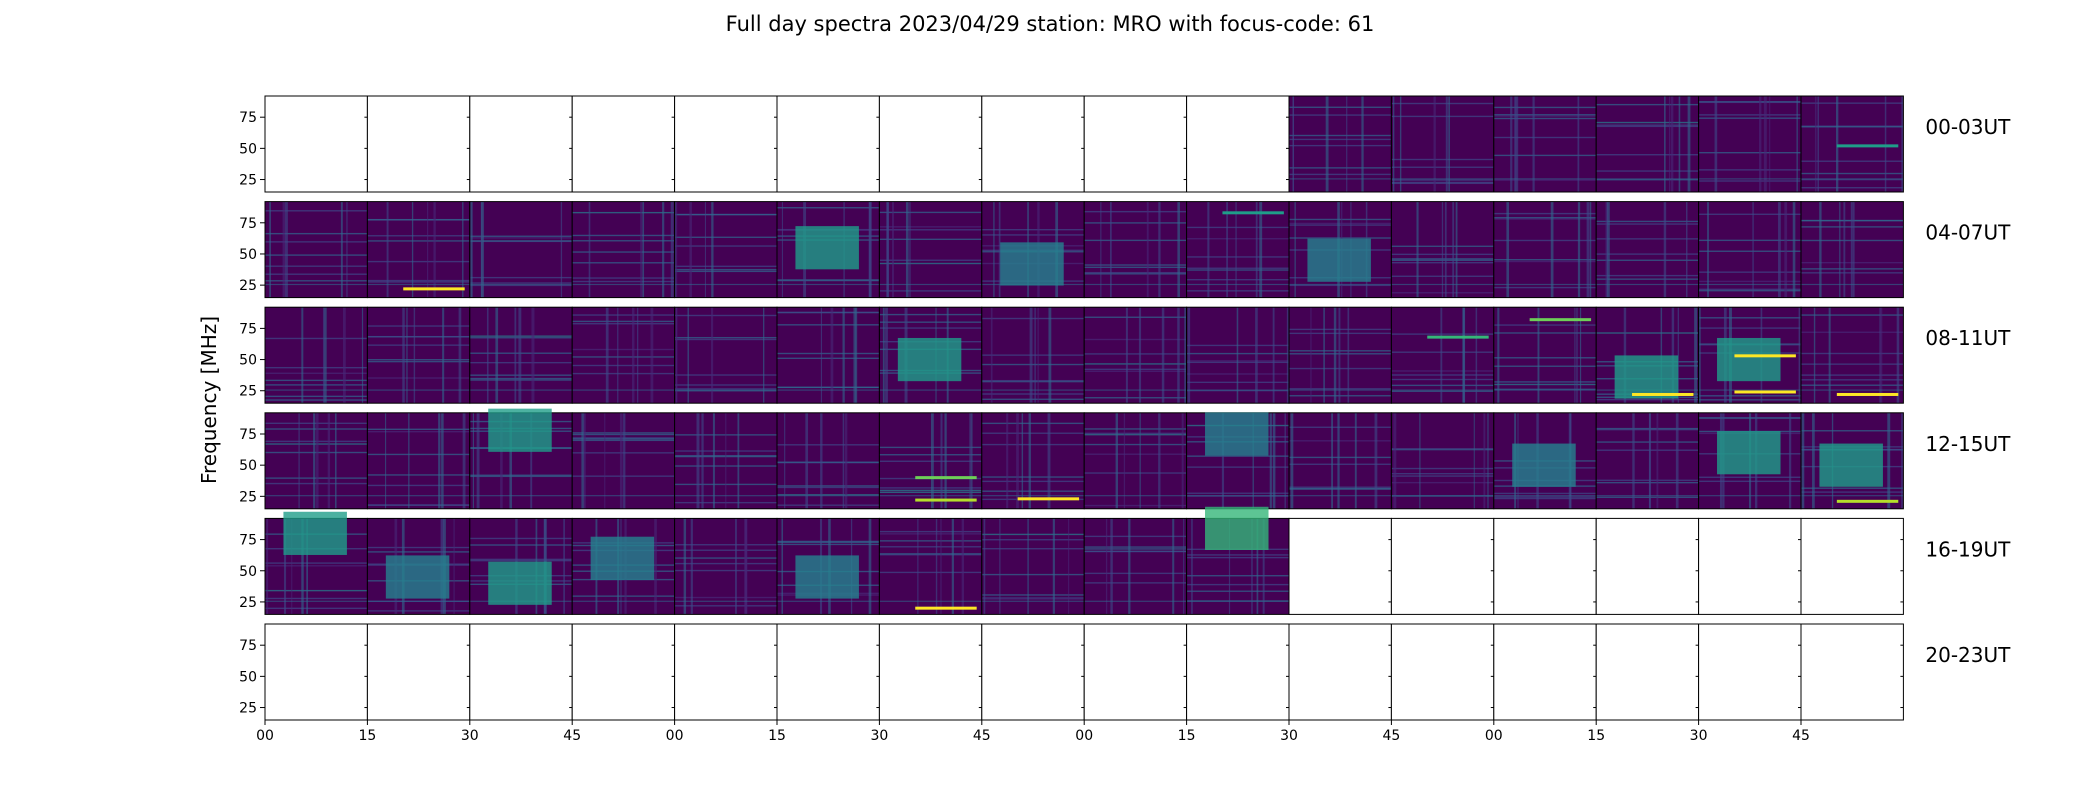  Describe the element at coordinates (248, 361) in the screenshot. I see `y-tick-label: 50` at that location.